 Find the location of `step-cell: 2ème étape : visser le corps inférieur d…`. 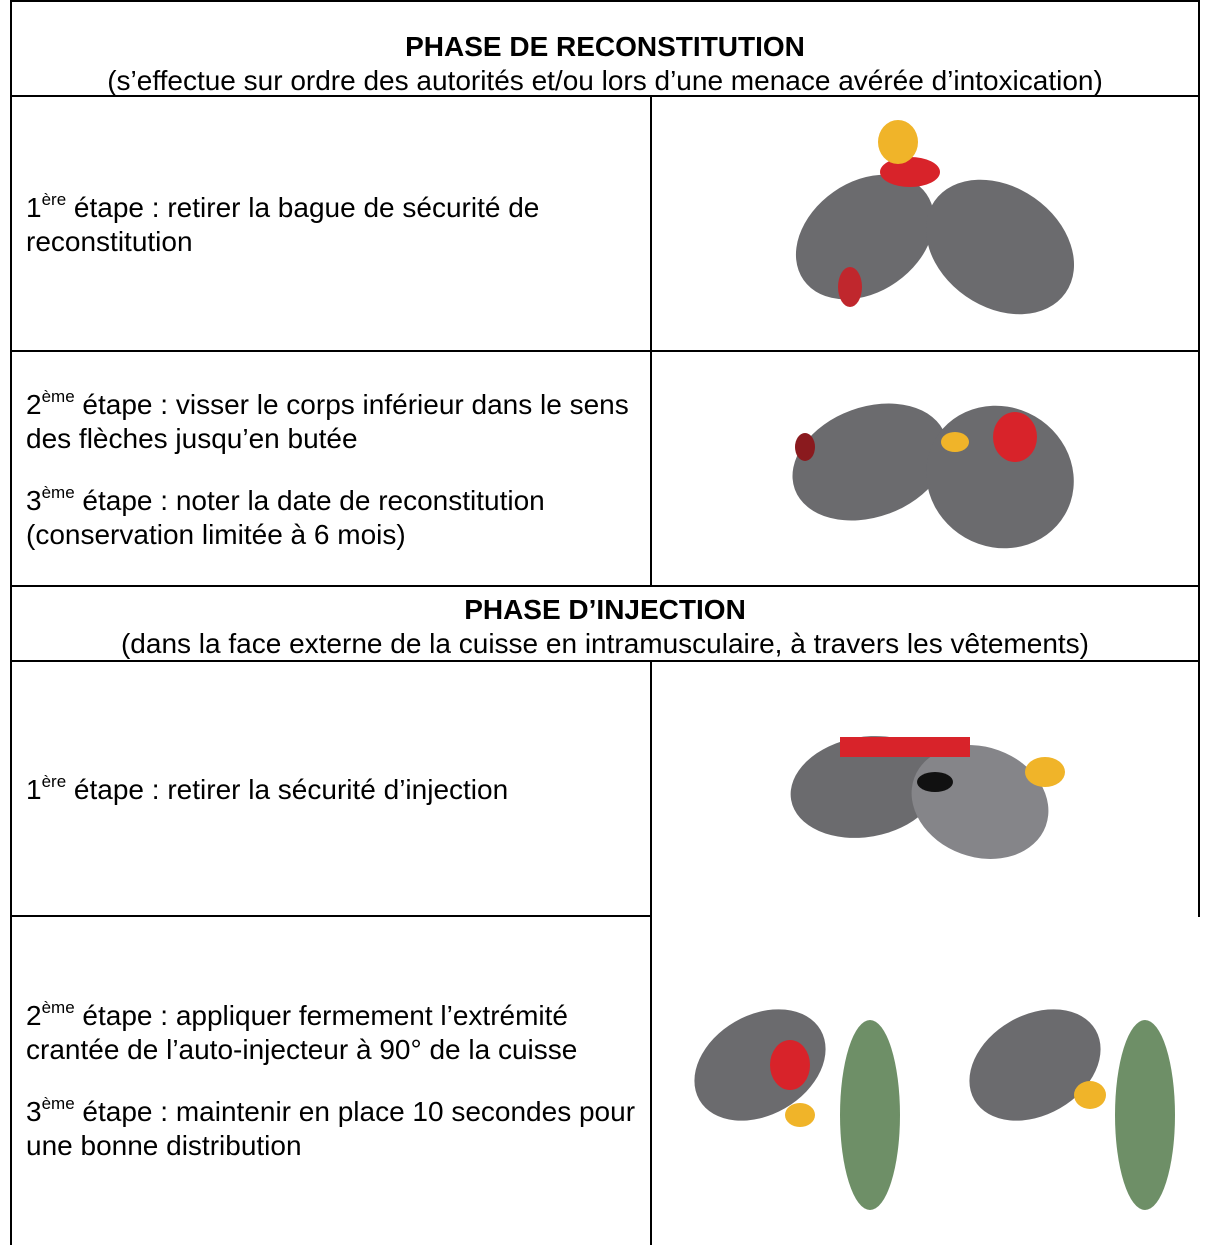

step-cell: 2ème étape : visser le corps inférieur d… is located at coordinates (331, 468).